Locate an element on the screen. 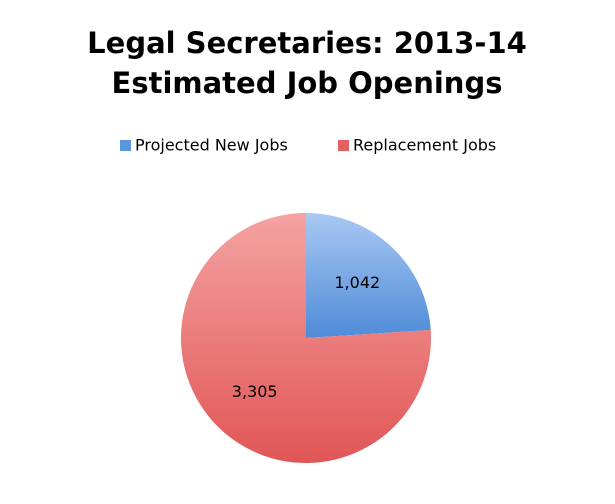 The image size is (615, 504). legend-label: Replacement Jobs is located at coordinates (424, 145).